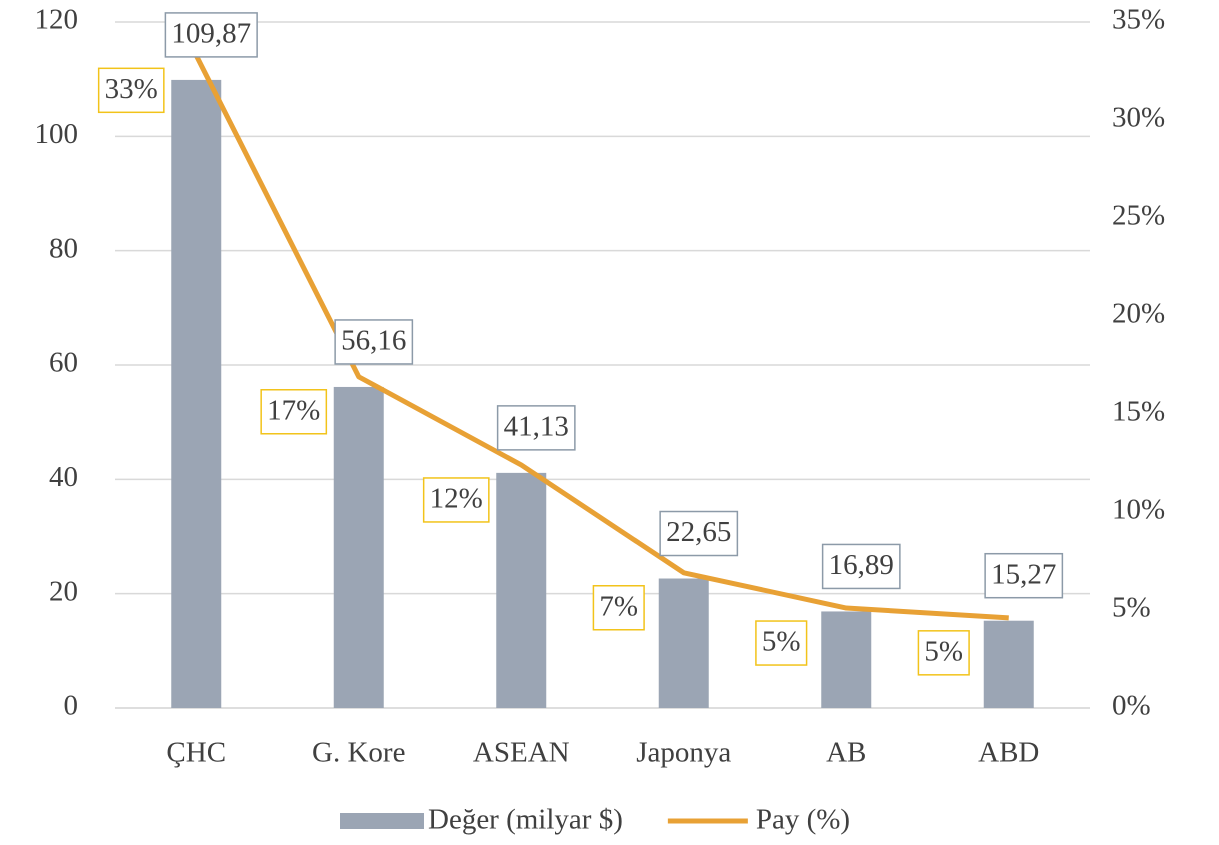  What do you see at coordinates (63, 248) in the screenshot?
I see `y-tick-label: 80` at bounding box center [63, 248].